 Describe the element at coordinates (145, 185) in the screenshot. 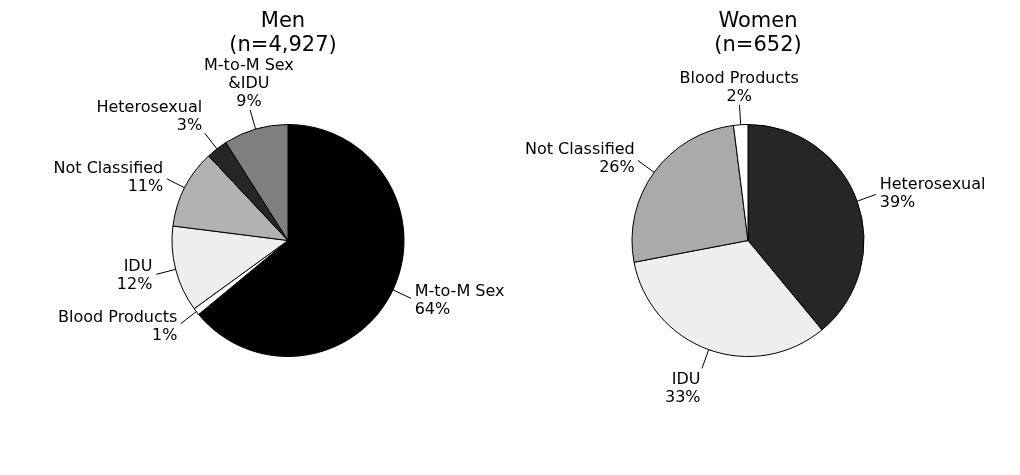

I see `data-label: 11%` at that location.